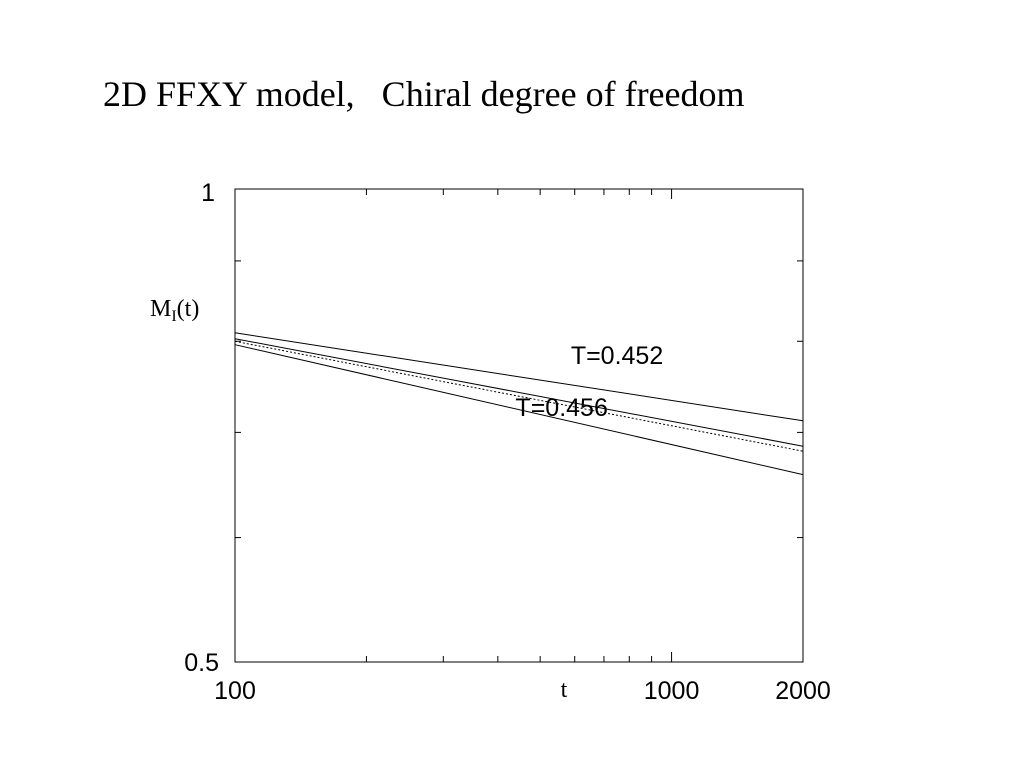 This screenshot has height=768, width=1024. What do you see at coordinates (201, 663) in the screenshot?
I see `y-tick-label: 0.5` at bounding box center [201, 663].